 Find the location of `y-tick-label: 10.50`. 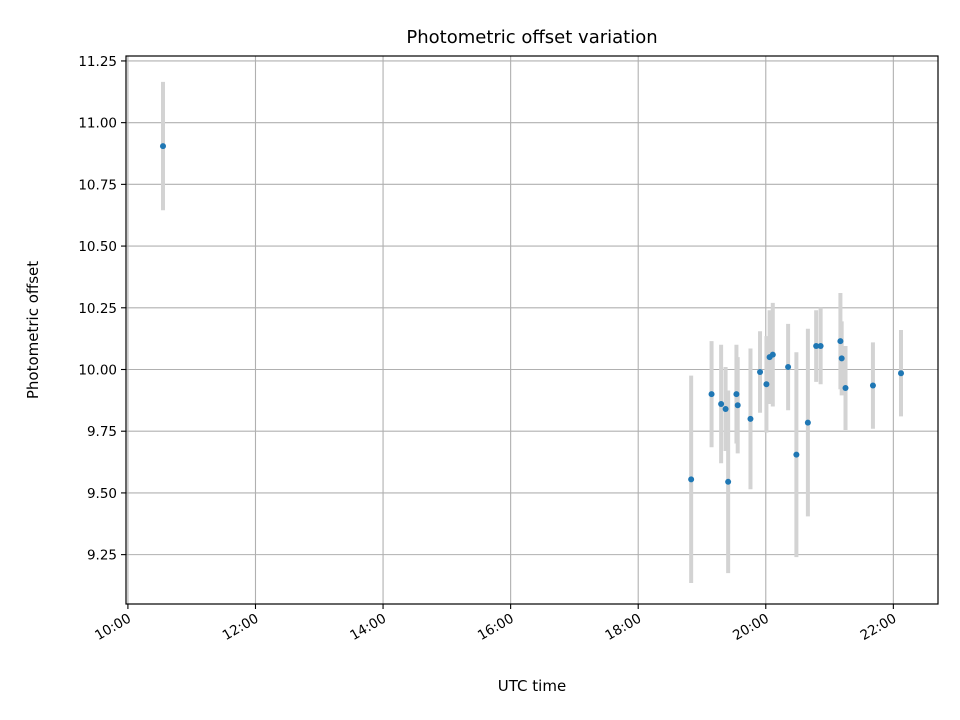

y-tick-label: 10.50 is located at coordinates (97, 247).